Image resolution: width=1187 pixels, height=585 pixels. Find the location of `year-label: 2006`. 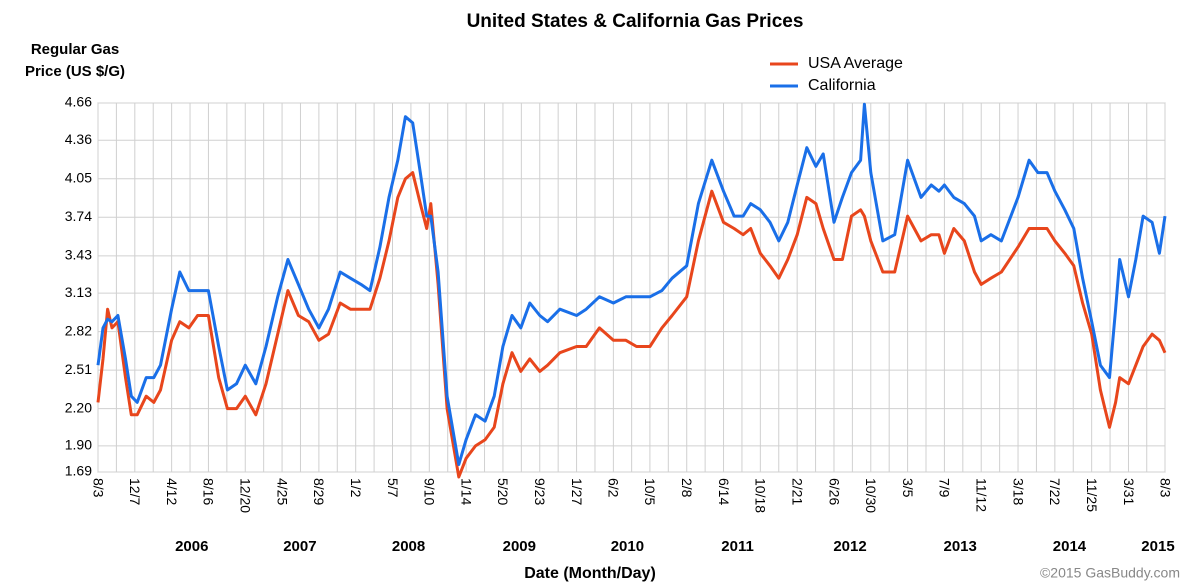

year-label: 2006 is located at coordinates (191, 546).